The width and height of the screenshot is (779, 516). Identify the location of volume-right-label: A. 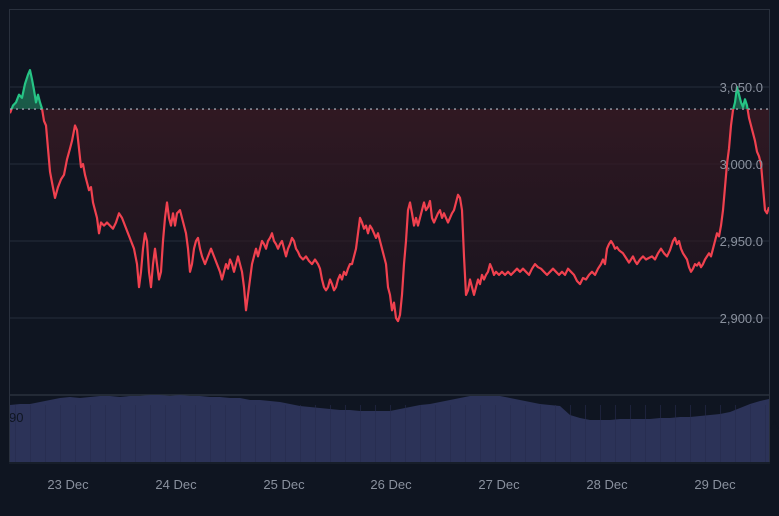
(774, 424).